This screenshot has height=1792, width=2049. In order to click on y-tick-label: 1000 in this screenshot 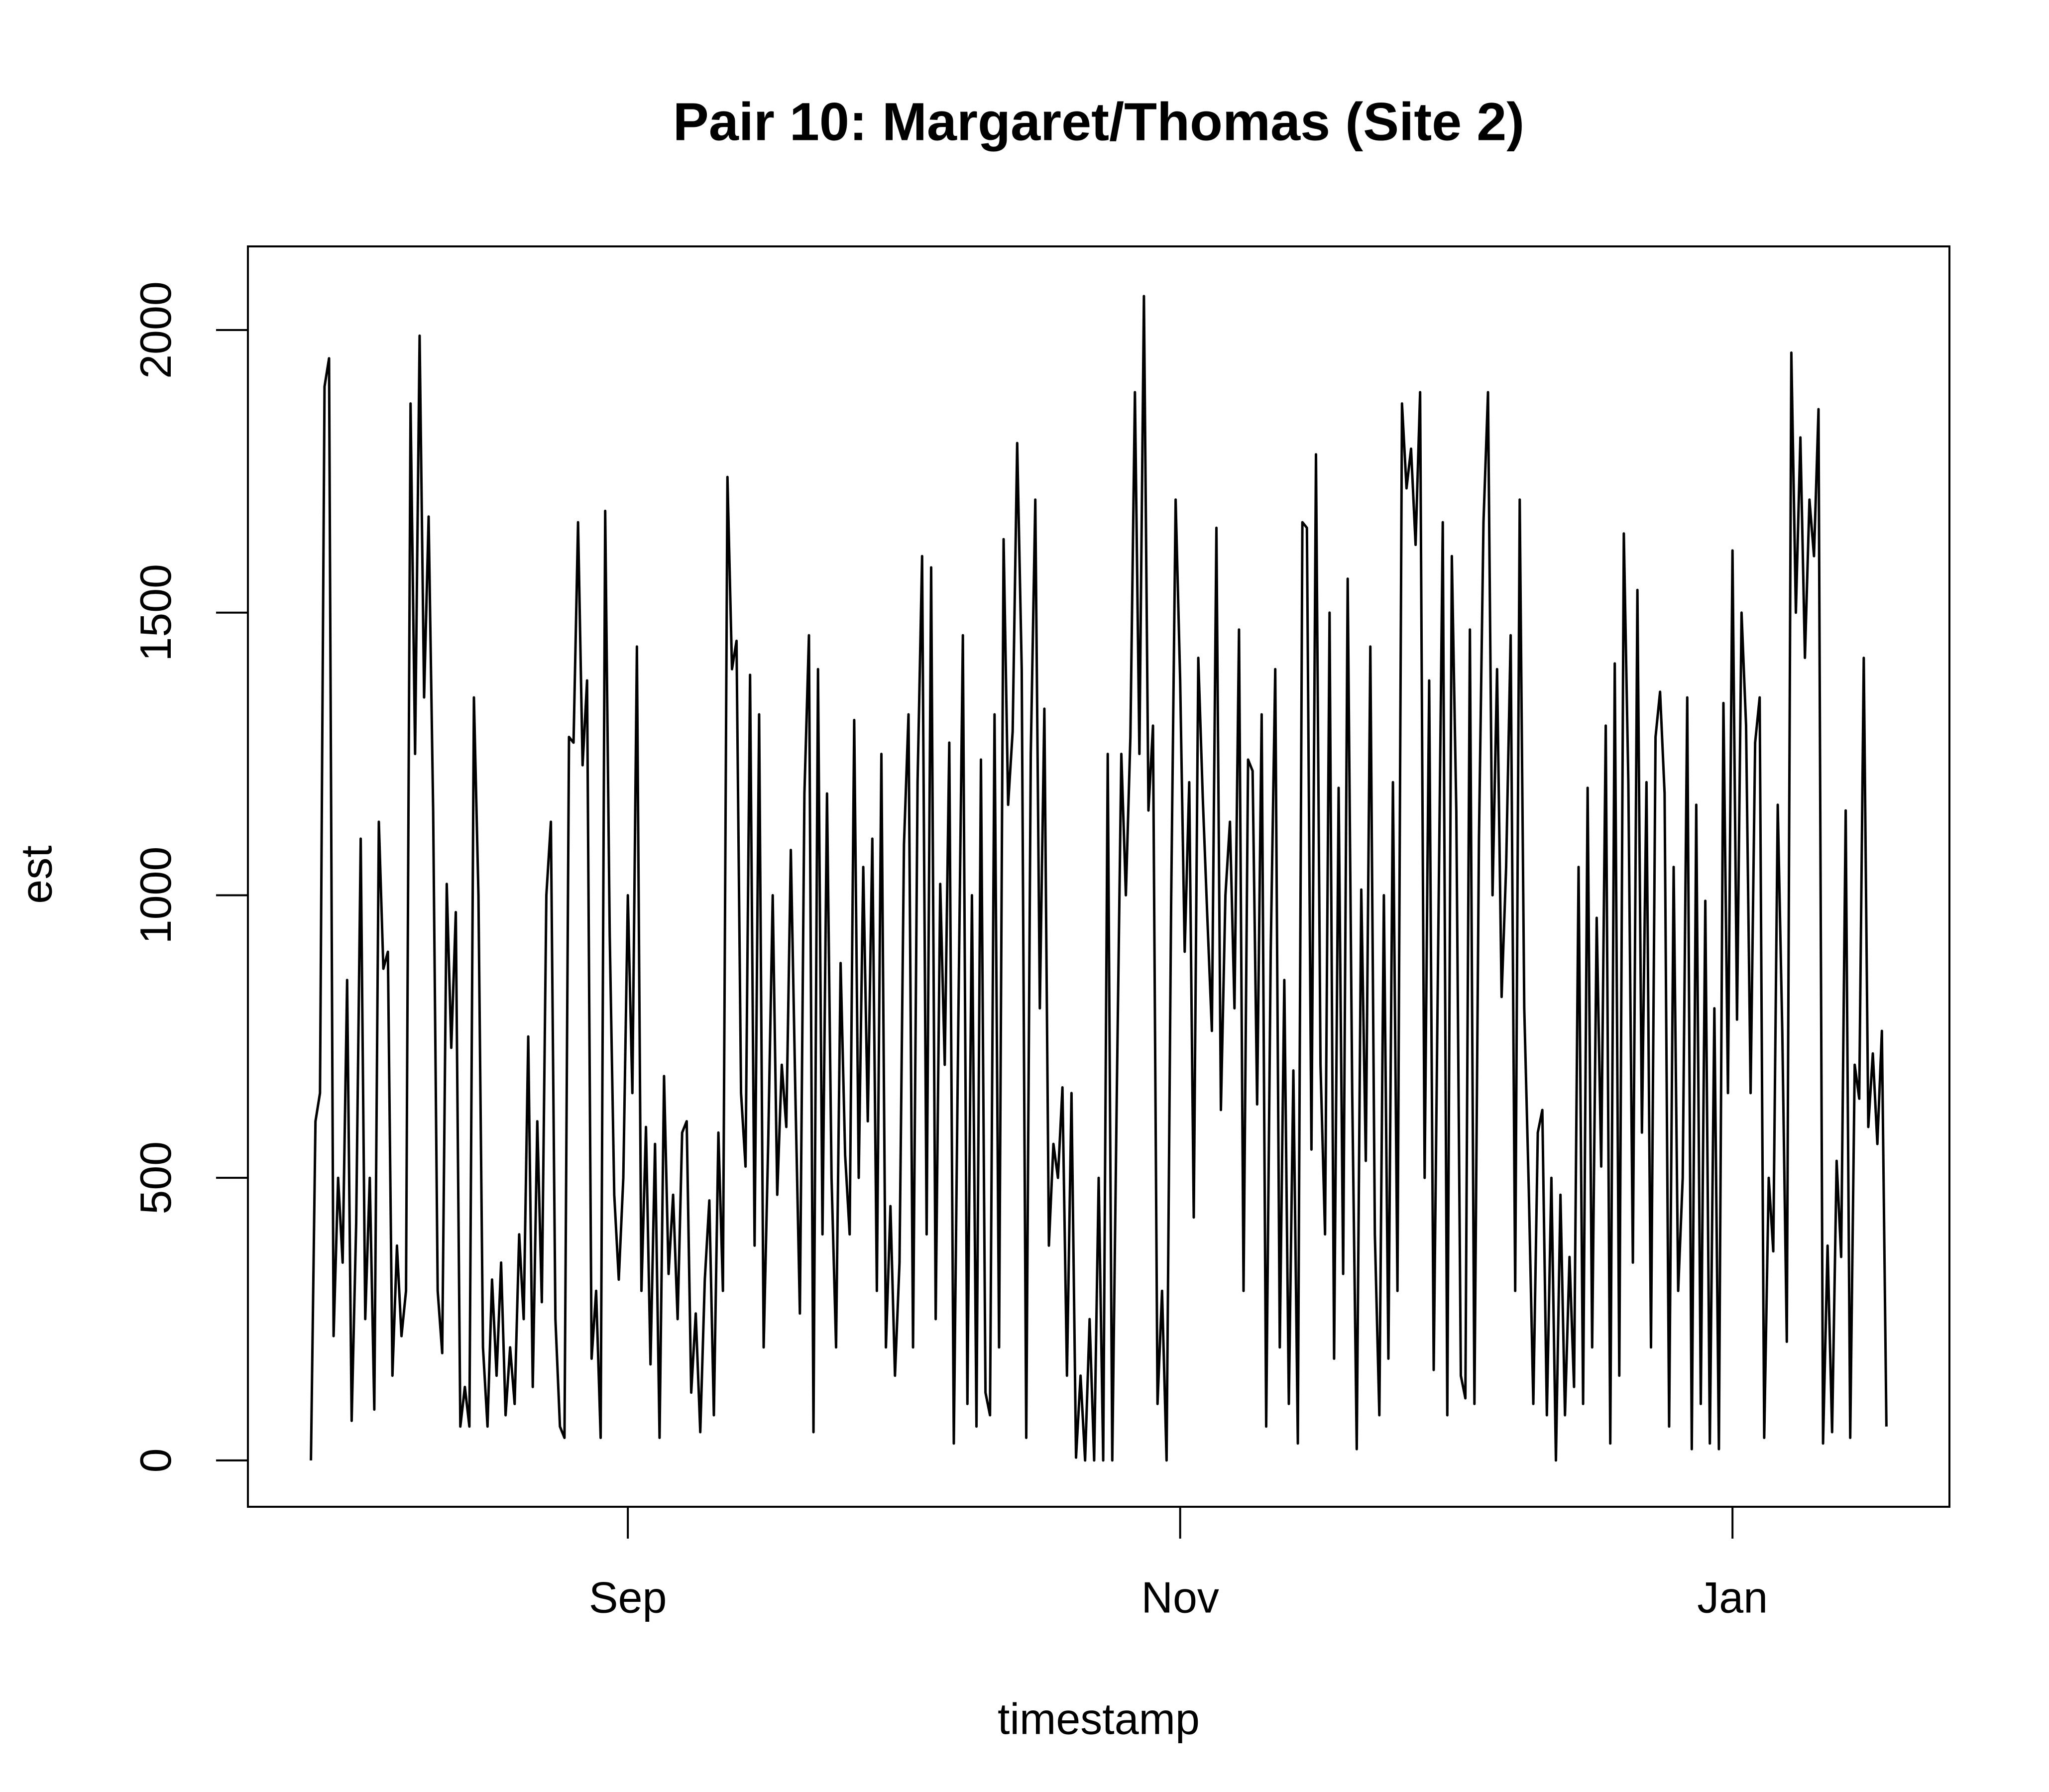, I will do `click(155, 895)`.